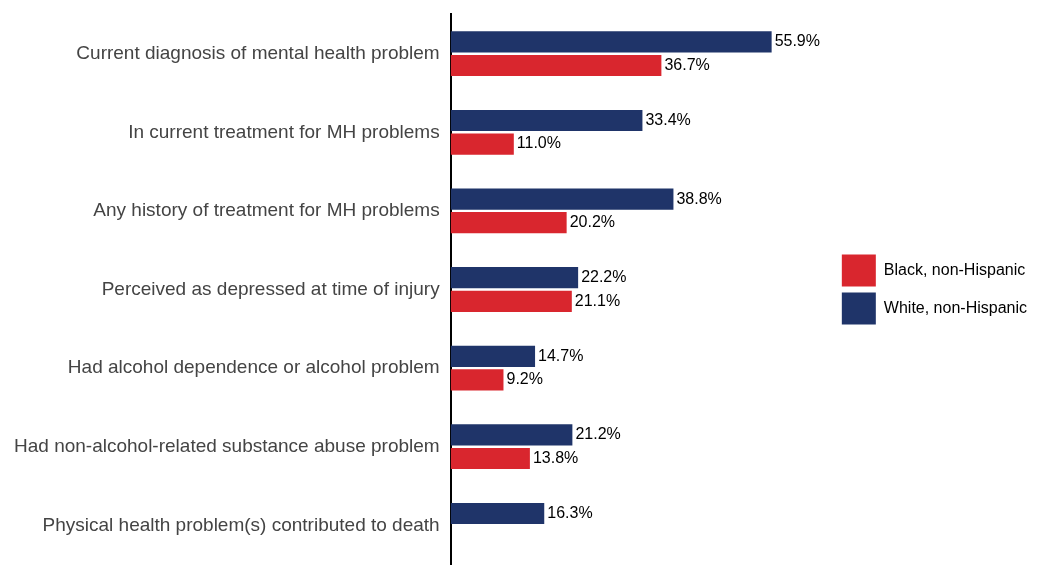 The width and height of the screenshot is (1047, 579). Describe the element at coordinates (266, 210) in the screenshot. I see `y-tick-label: Any history of treatment for MH problems` at that location.